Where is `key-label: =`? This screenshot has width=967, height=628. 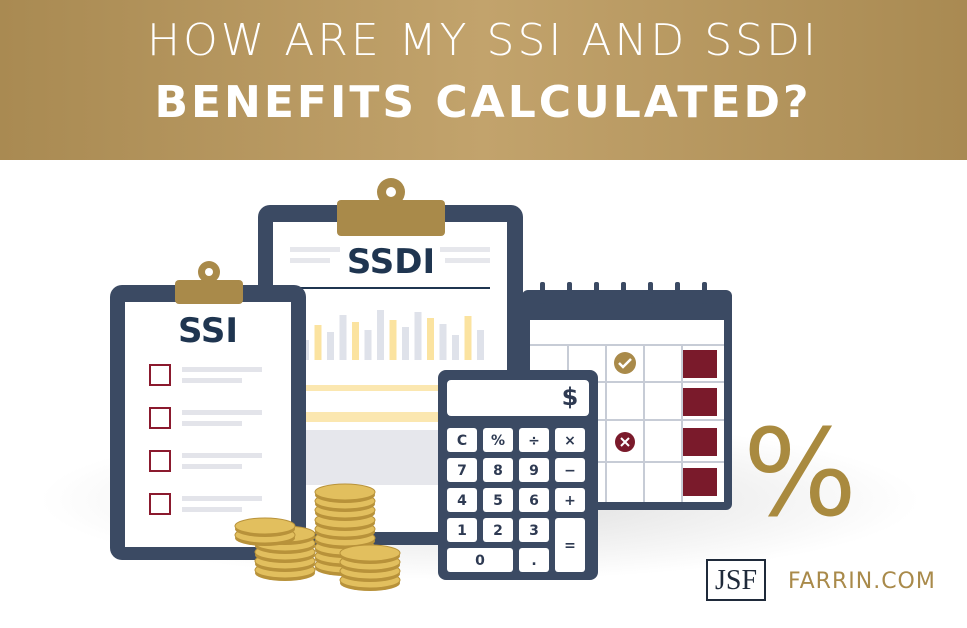
key-label: = is located at coordinates (570, 546).